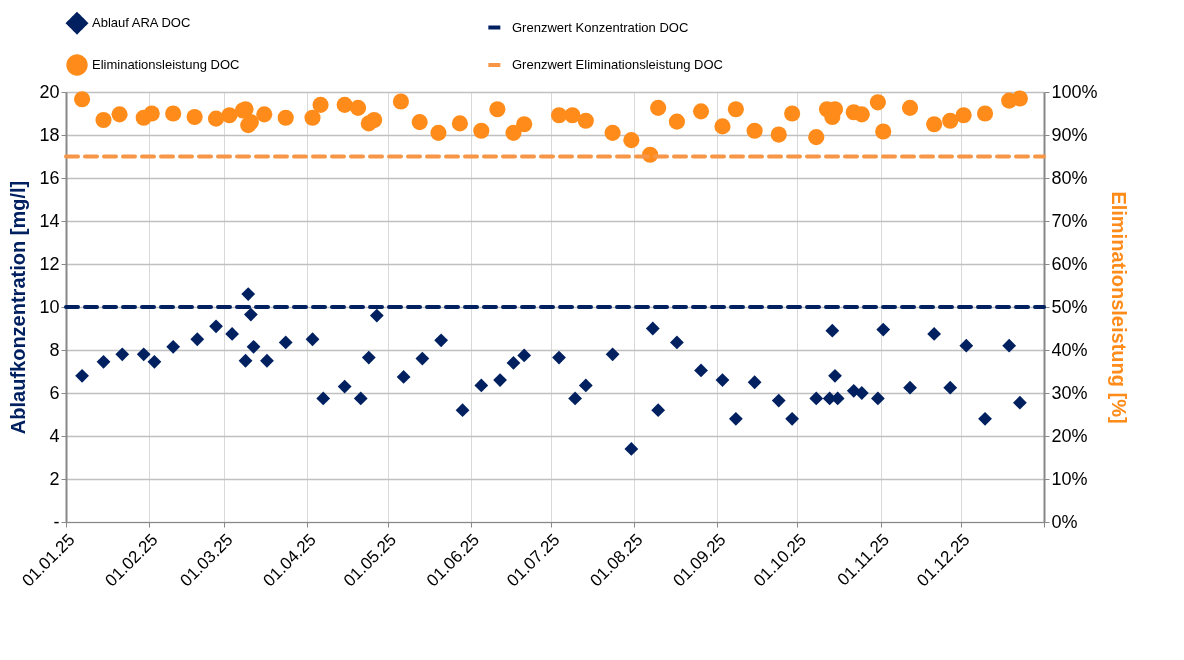 This screenshot has width=1184, height=660. Describe the element at coordinates (1069, 220) in the screenshot. I see `y2-tick-label: 70%` at that location.